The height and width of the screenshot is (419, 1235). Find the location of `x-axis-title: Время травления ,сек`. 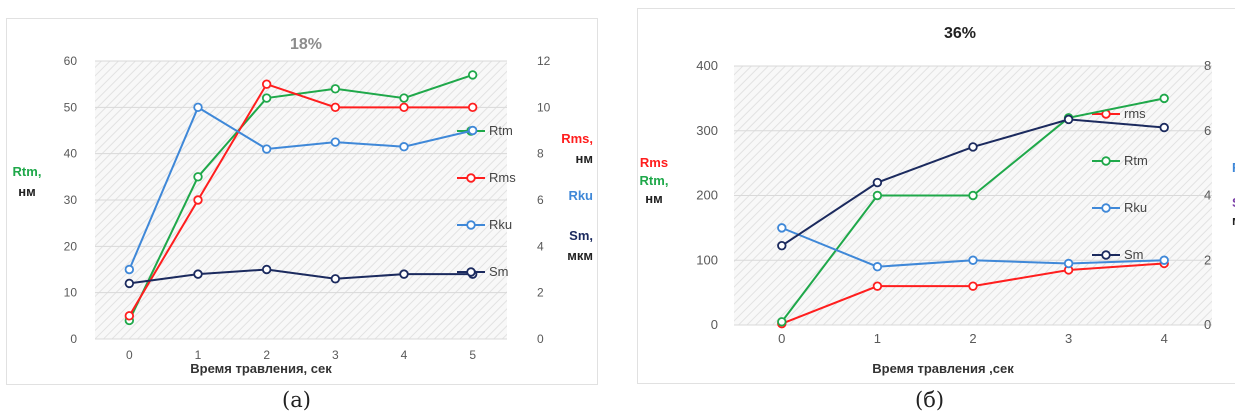

x-axis-title: Время травления ,сек is located at coordinates (943, 368).